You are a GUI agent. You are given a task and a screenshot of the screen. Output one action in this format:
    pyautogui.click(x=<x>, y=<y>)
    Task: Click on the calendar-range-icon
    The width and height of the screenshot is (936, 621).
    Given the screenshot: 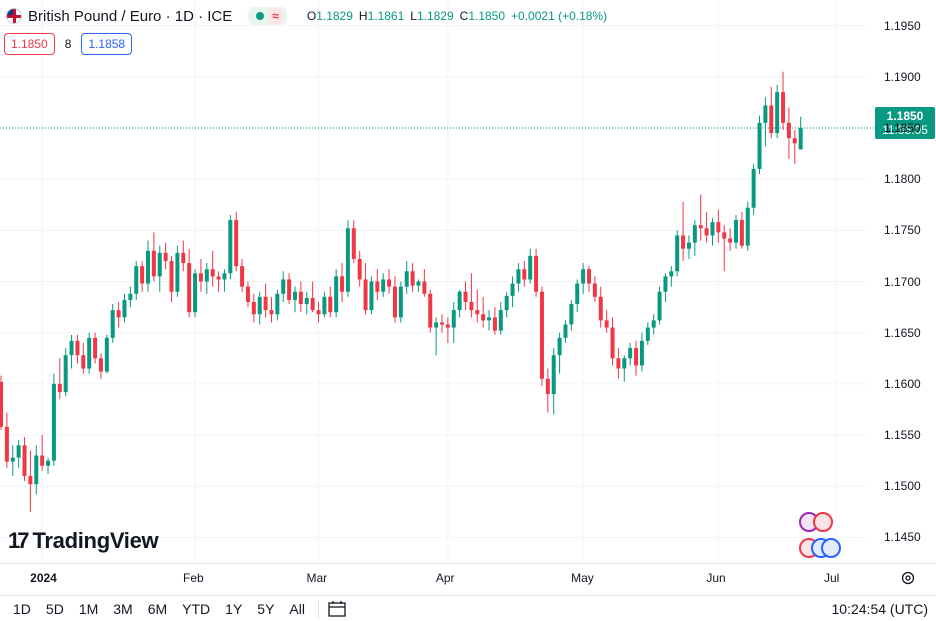 What is the action you would take?
    pyautogui.click(x=338, y=609)
    